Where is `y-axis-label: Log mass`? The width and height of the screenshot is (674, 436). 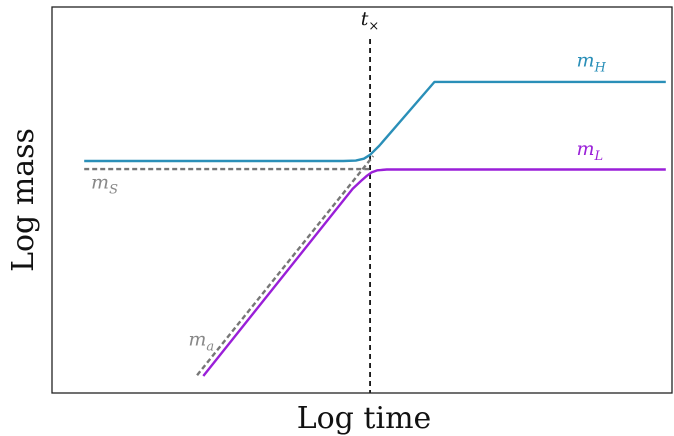
y-axis-label: Log mass is located at coordinates (23, 200).